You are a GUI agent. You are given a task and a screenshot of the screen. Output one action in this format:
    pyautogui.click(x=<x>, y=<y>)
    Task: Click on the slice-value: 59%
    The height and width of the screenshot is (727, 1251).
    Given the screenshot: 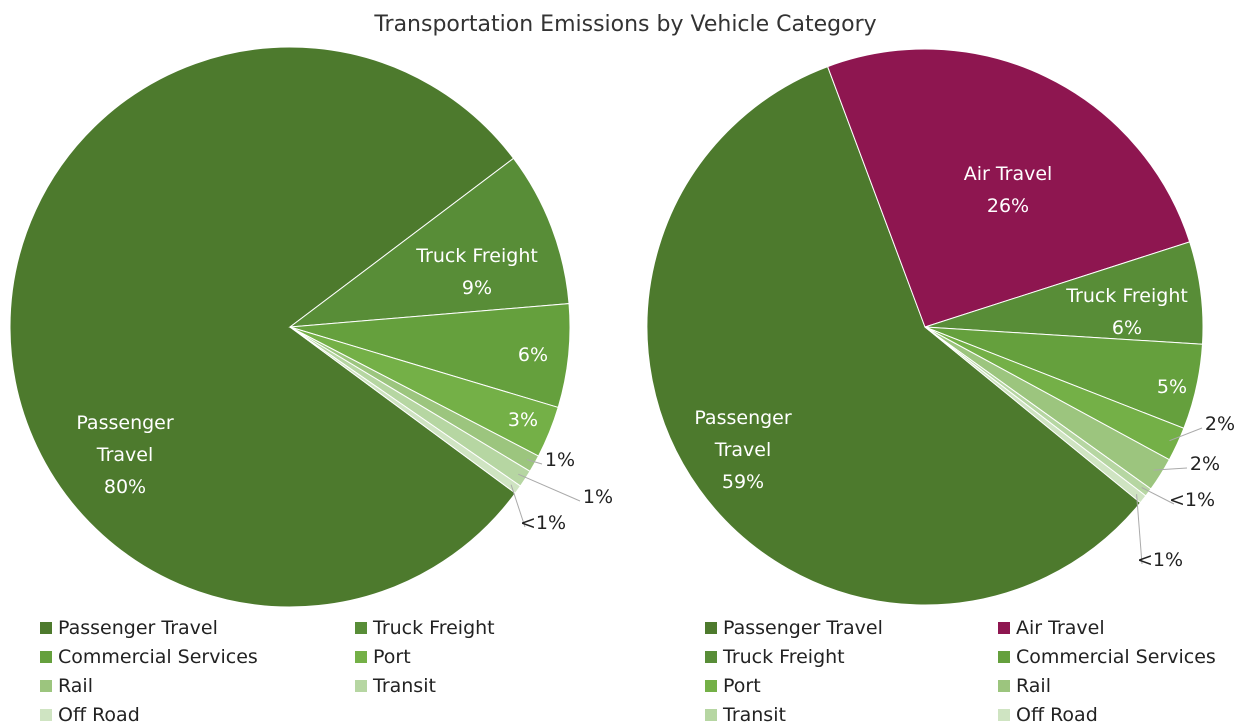 What is the action you would take?
    pyautogui.click(x=743, y=482)
    